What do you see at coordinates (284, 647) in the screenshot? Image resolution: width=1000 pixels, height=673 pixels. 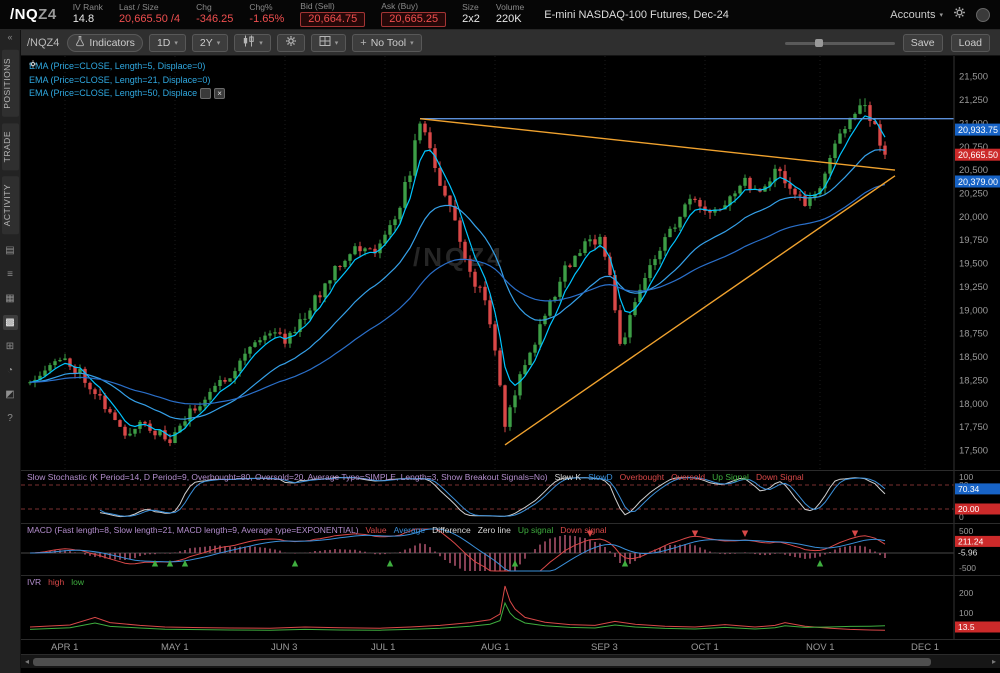 I see `time-axis-label: JUN 3` at bounding box center [284, 647].